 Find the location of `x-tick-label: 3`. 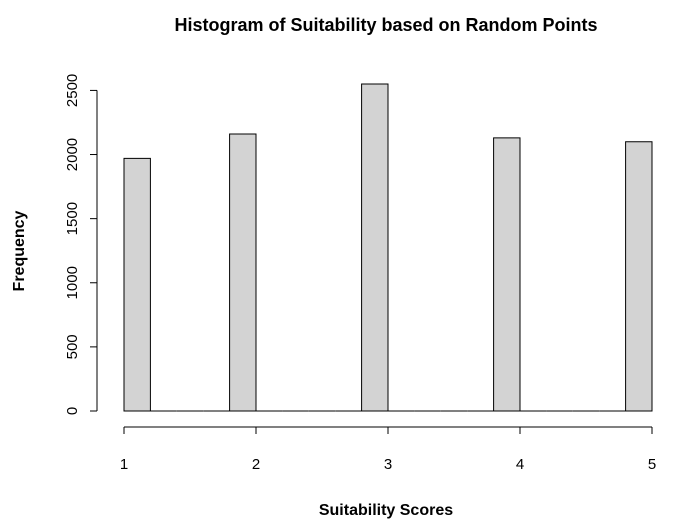

x-tick-label: 3 is located at coordinates (388, 464).